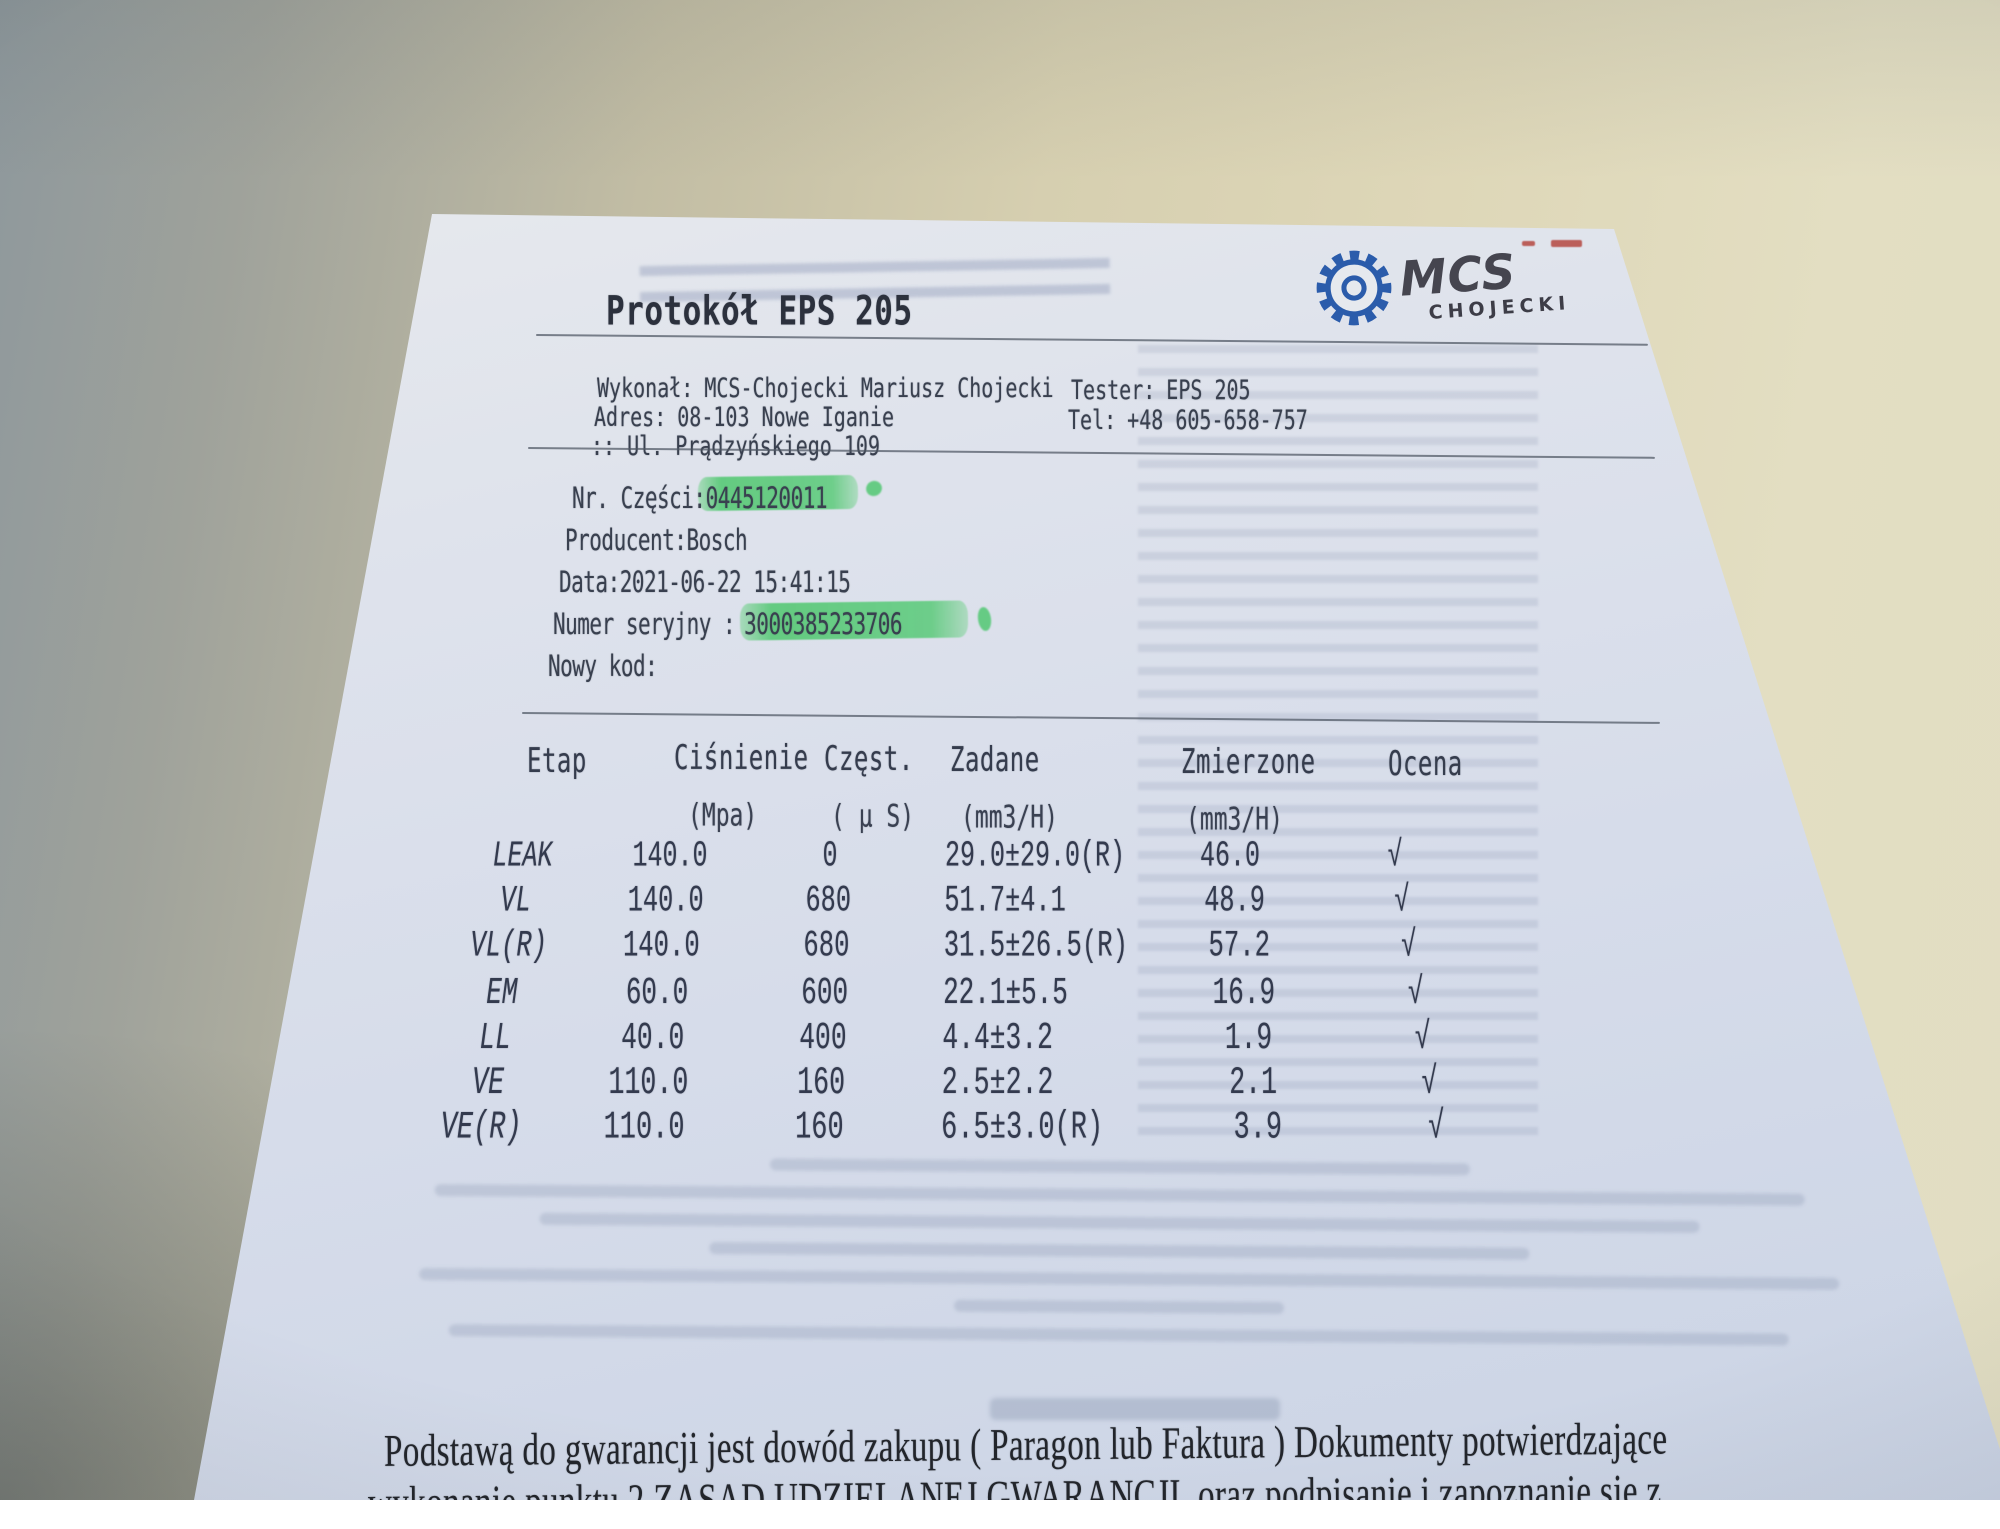 The image size is (2000, 1529). What do you see at coordinates (626, 540) in the screenshot?
I see `producent-label: Producent:` at bounding box center [626, 540].